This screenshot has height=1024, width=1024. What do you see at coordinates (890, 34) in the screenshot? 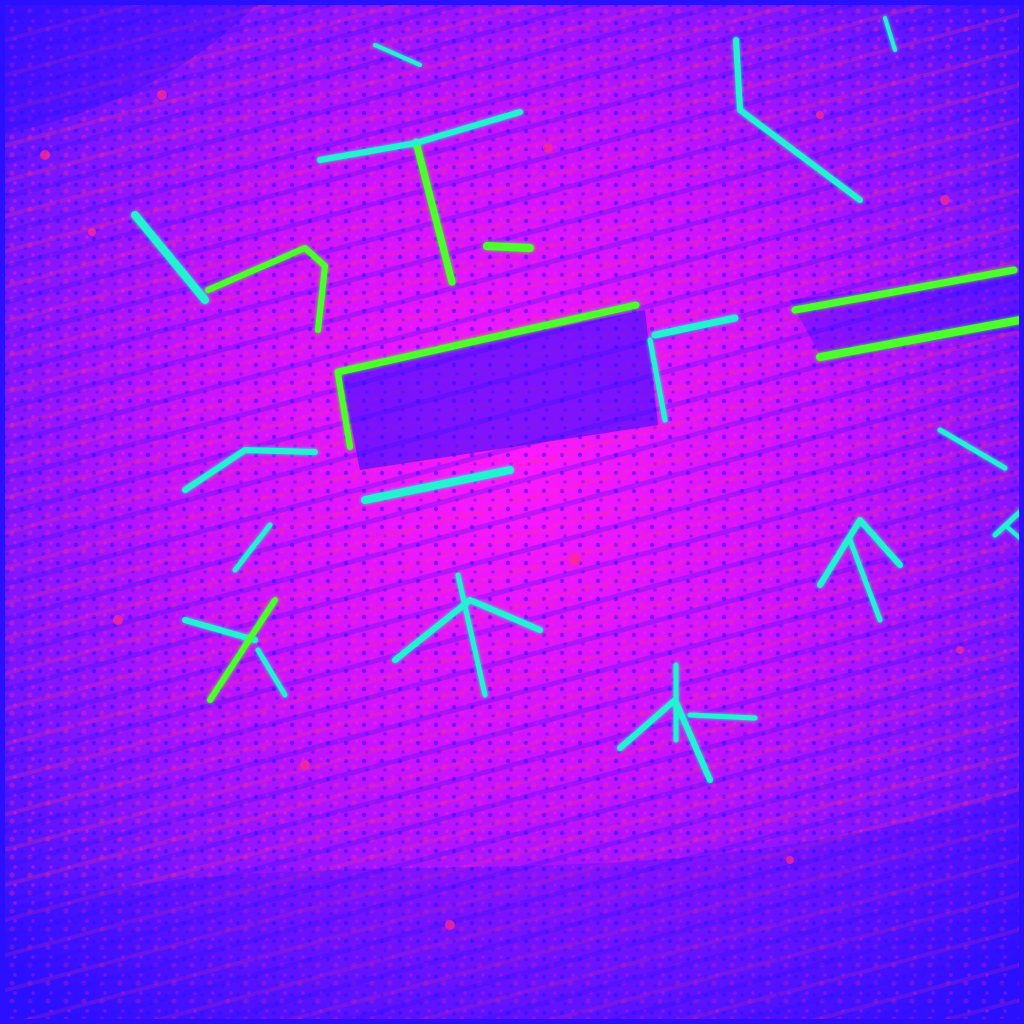
I see `top-right-speck-edge` at bounding box center [890, 34].